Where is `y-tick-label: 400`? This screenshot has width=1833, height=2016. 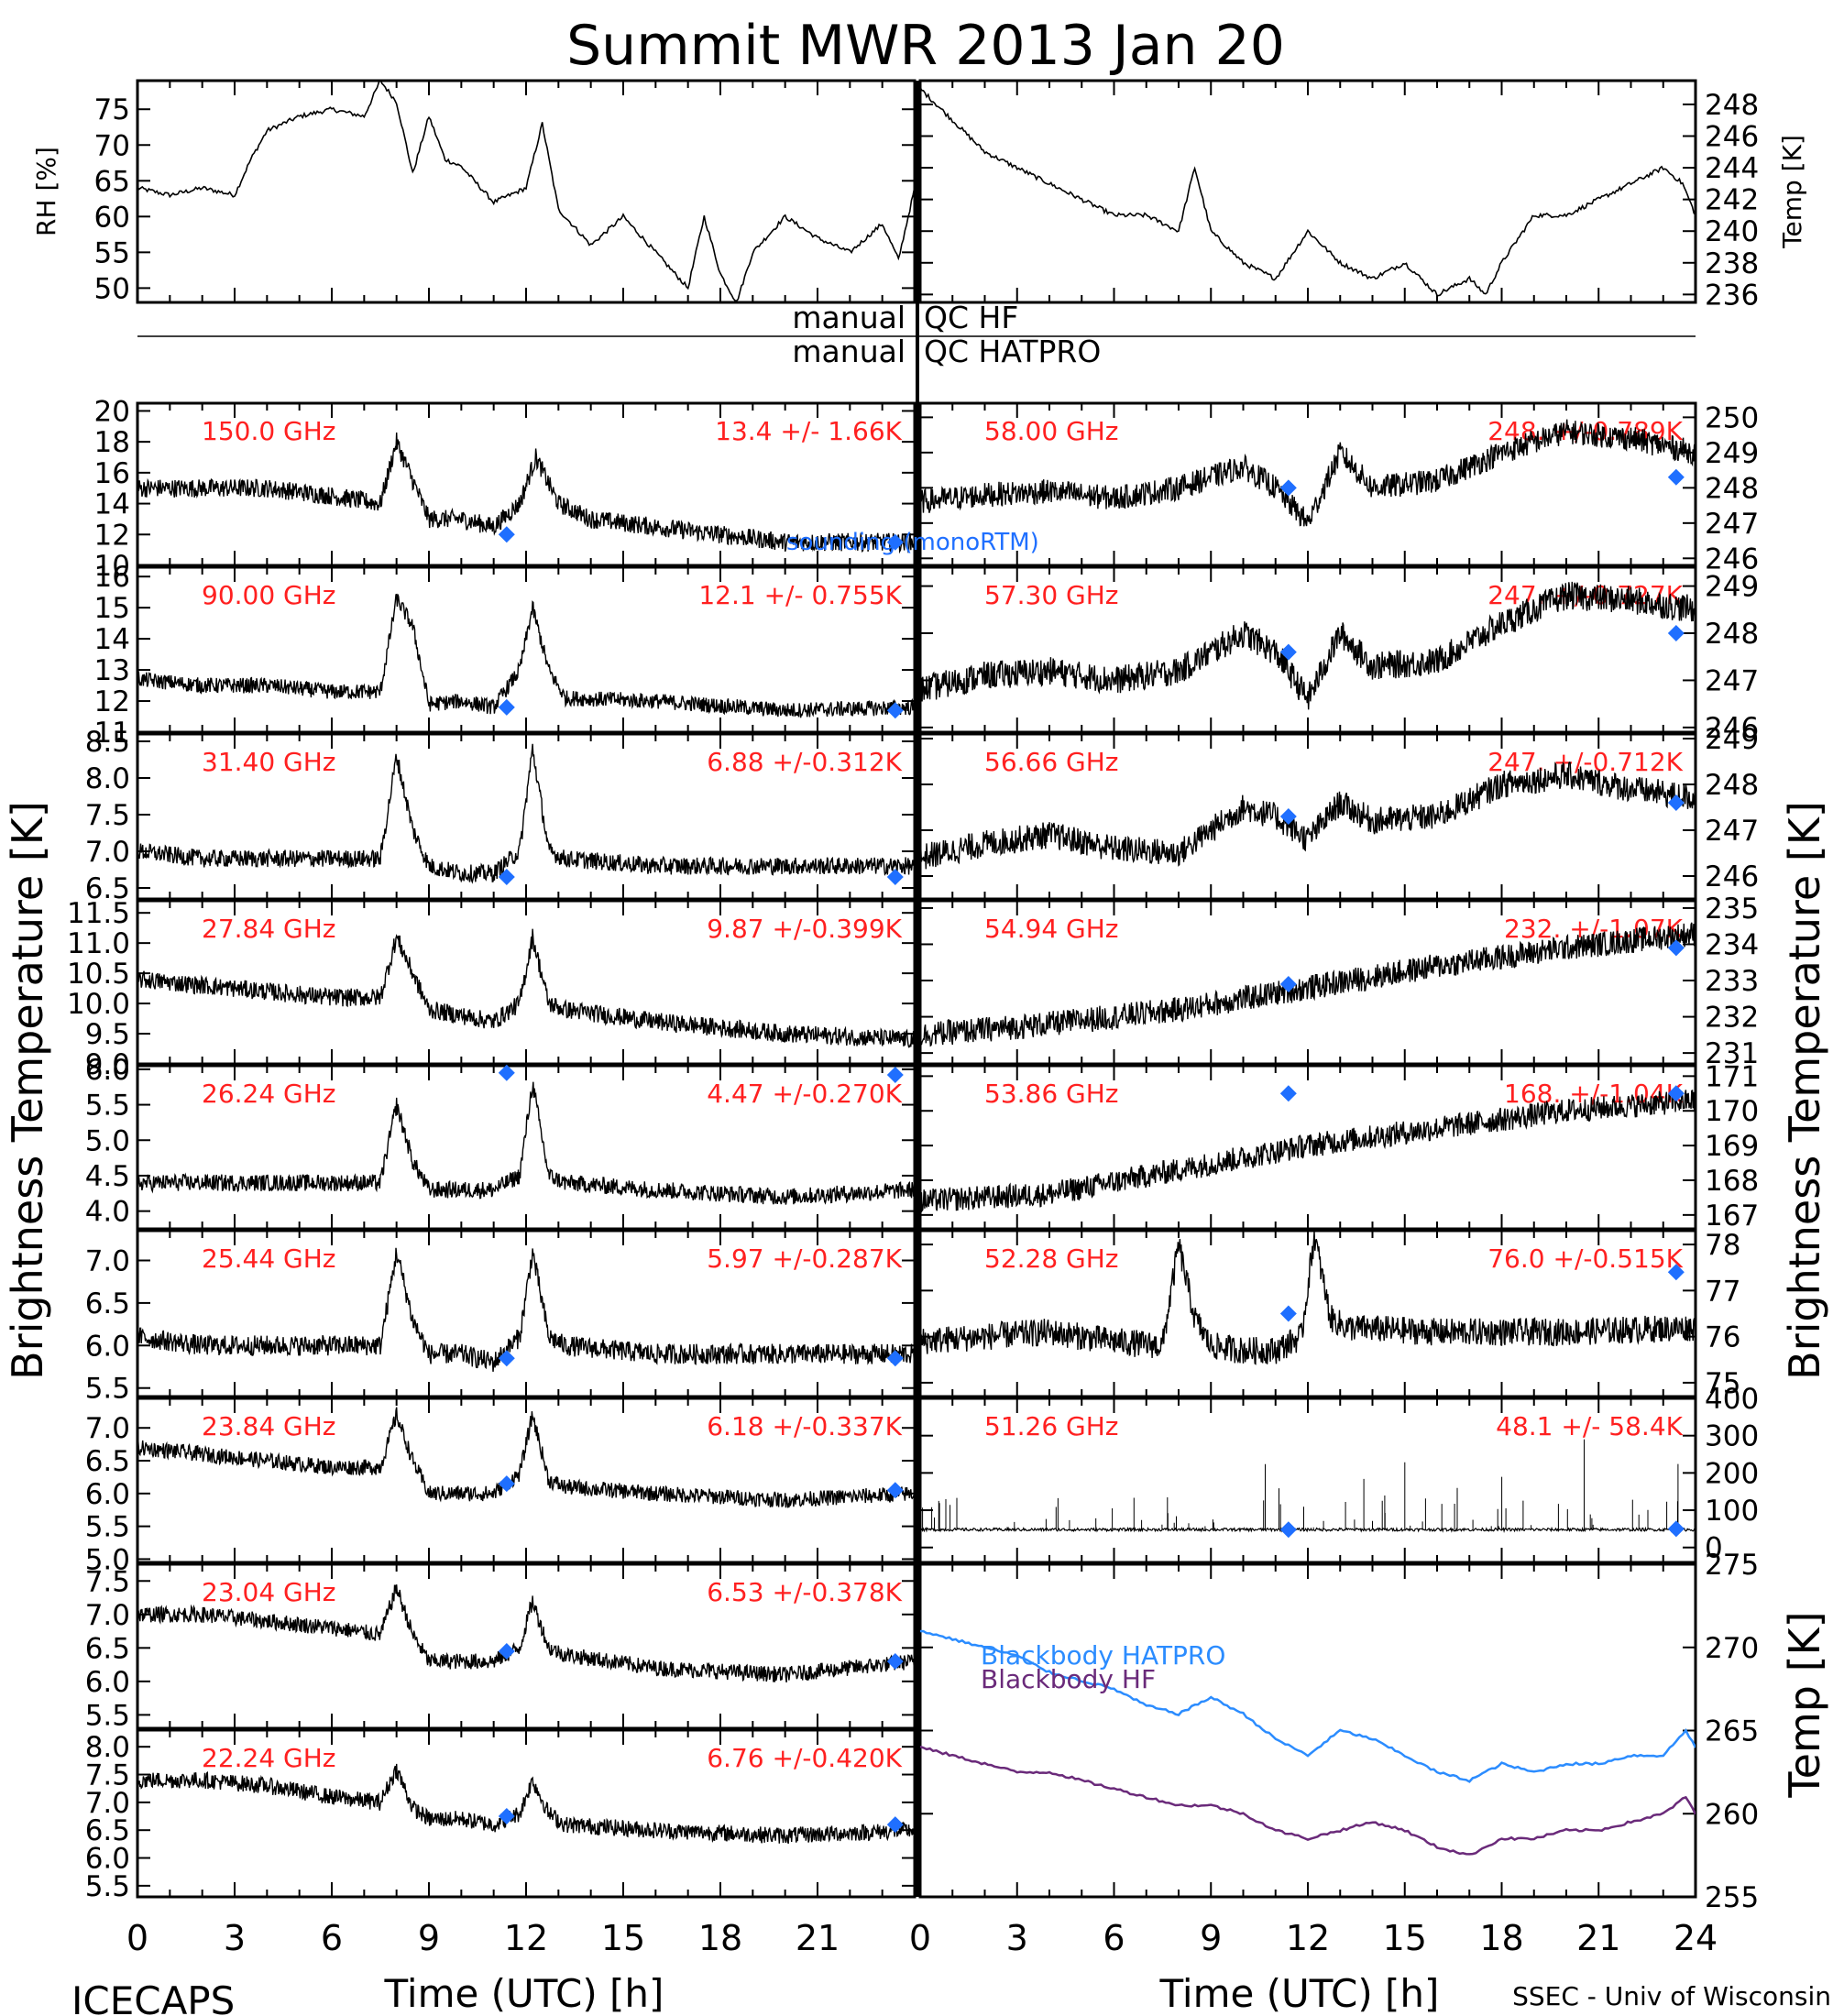
y-tick-label: 400 is located at coordinates (1732, 1399).